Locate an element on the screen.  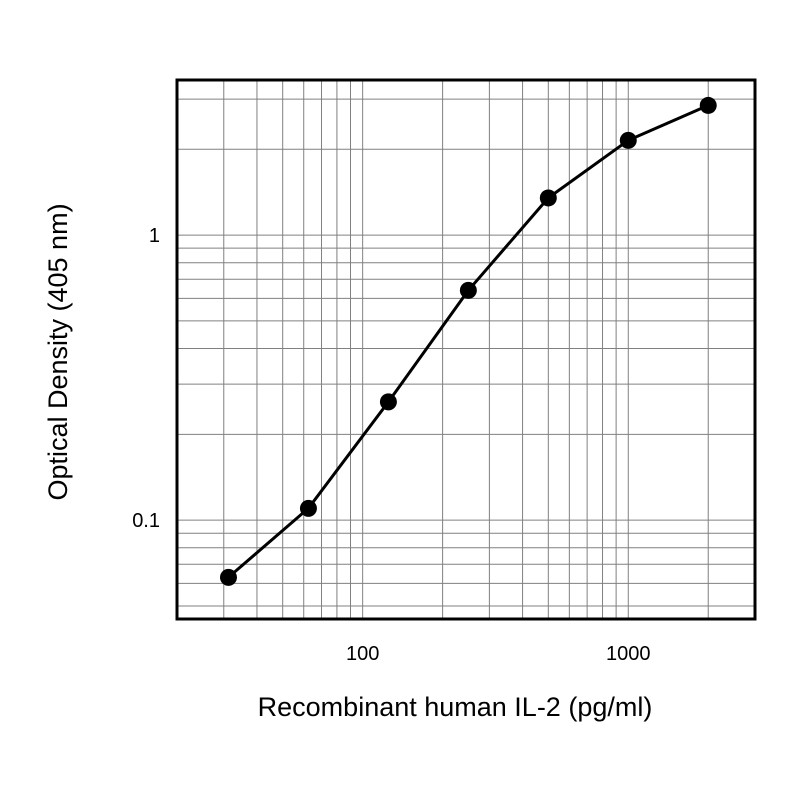
x-tick-labels: 100 1000 is located at coordinates (498, 654).